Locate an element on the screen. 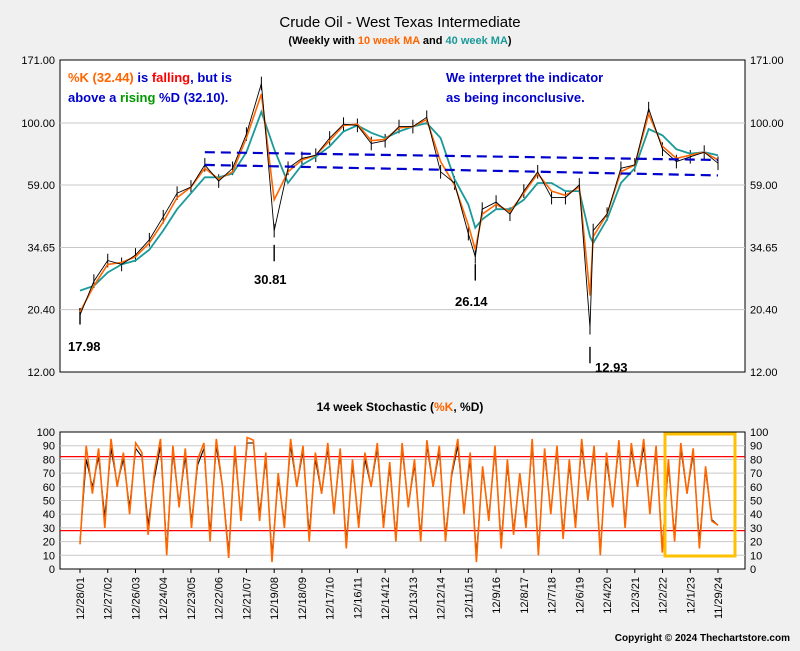 The width and height of the screenshot is (800, 651). stoch-ytick-left: 100 is located at coordinates (46, 433).